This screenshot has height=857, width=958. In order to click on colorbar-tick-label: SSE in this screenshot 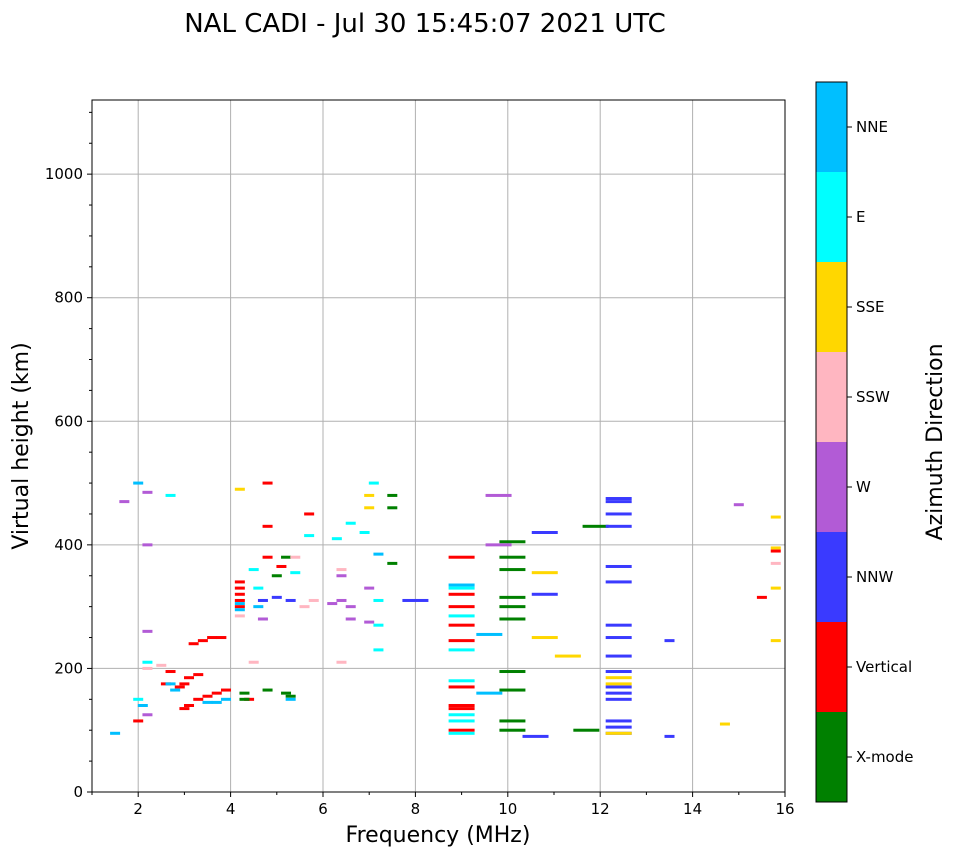, I will do `click(870, 307)`.